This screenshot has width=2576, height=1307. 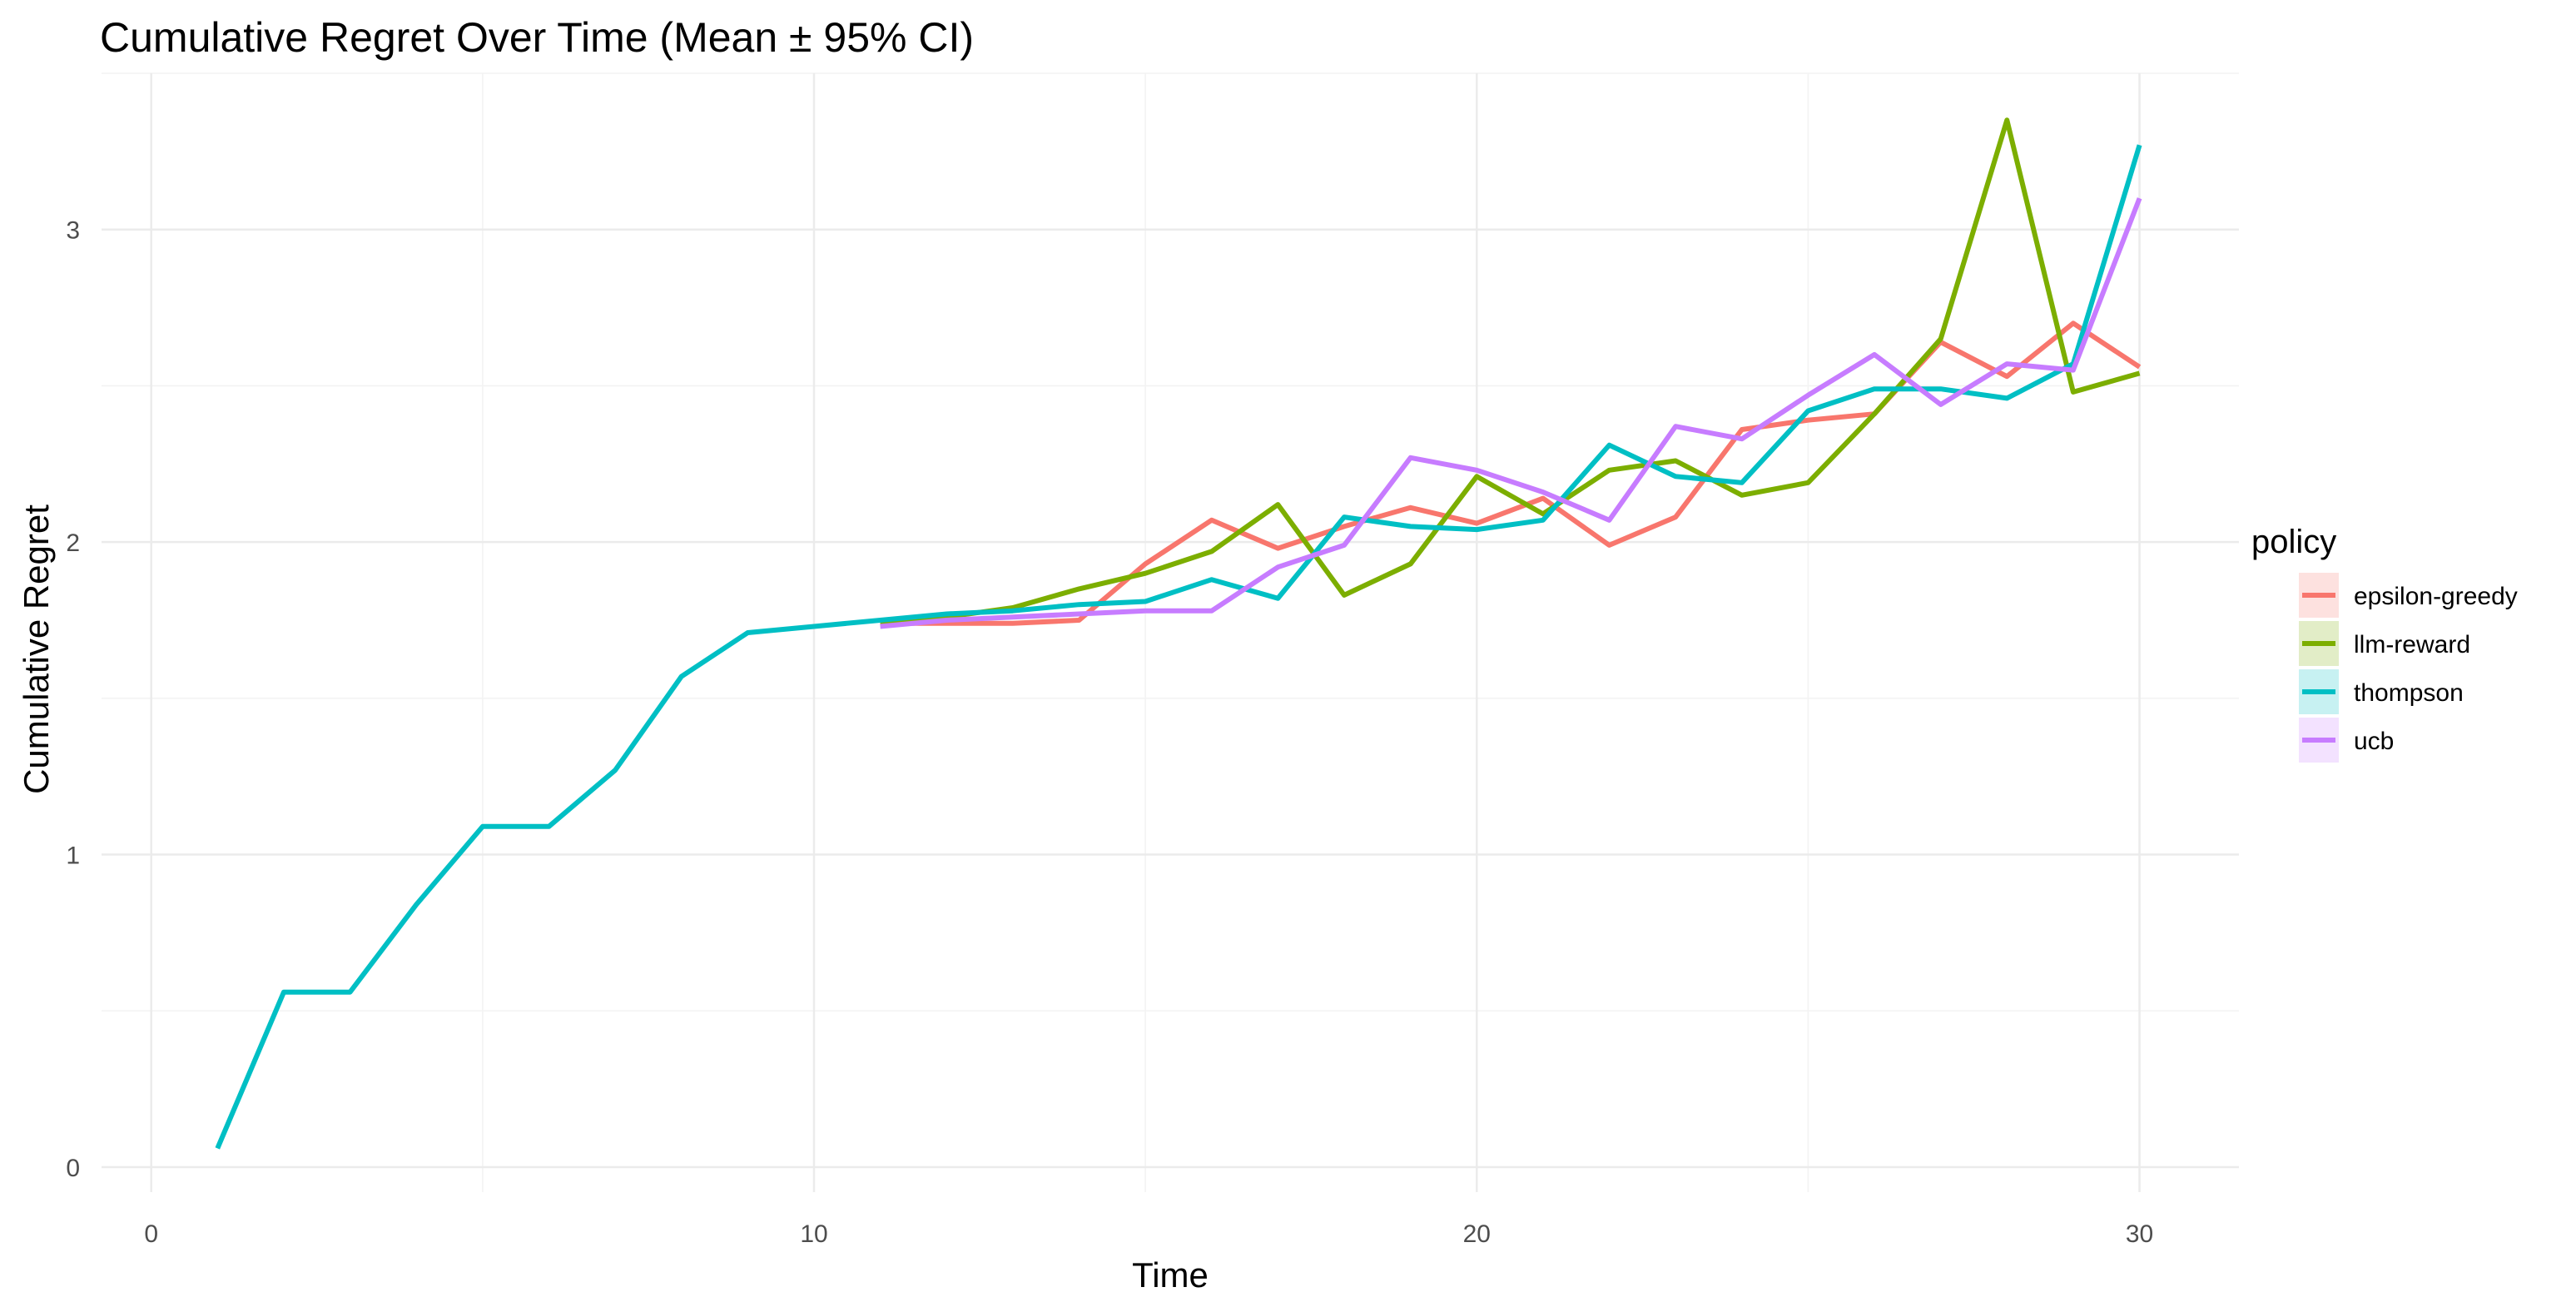 I want to click on legend-label: epsilon-greedy, so click(x=2436, y=597).